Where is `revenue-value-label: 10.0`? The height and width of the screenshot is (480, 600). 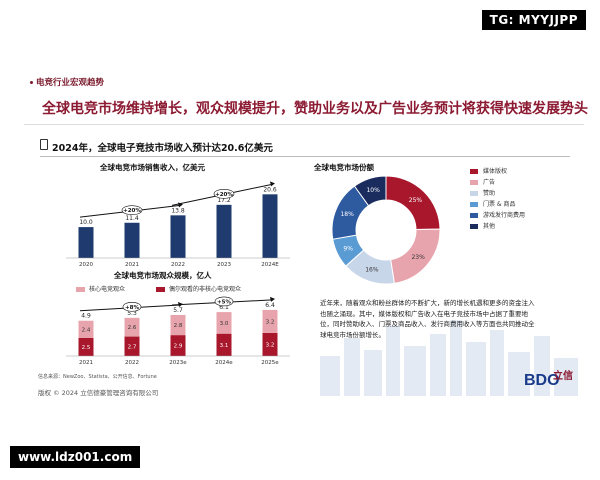 revenue-value-label: 10.0 is located at coordinates (86, 222).